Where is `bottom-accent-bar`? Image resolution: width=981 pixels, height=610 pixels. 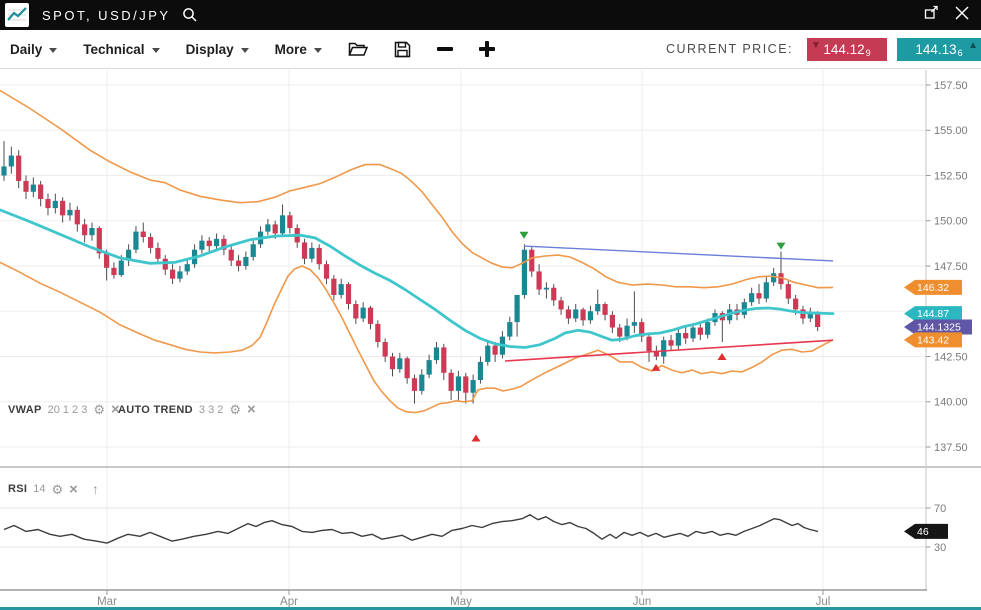
bottom-accent-bar is located at coordinates (490, 608).